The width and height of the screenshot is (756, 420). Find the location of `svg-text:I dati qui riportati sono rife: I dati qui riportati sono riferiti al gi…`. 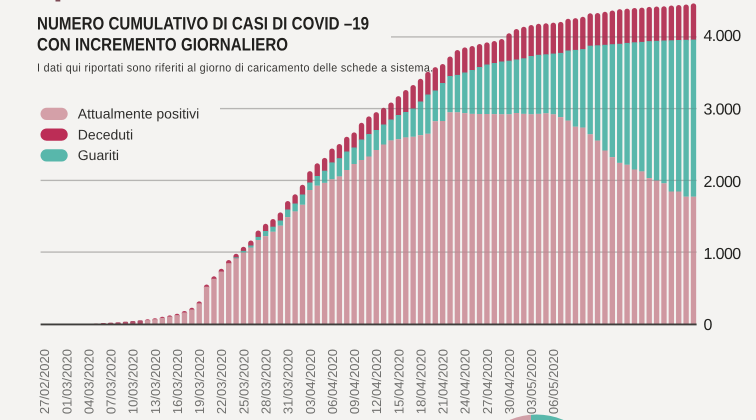

svg-text:I dati qui riportati sono rife: I dati qui riportati sono riferiti al gi… is located at coordinates (235, 68).